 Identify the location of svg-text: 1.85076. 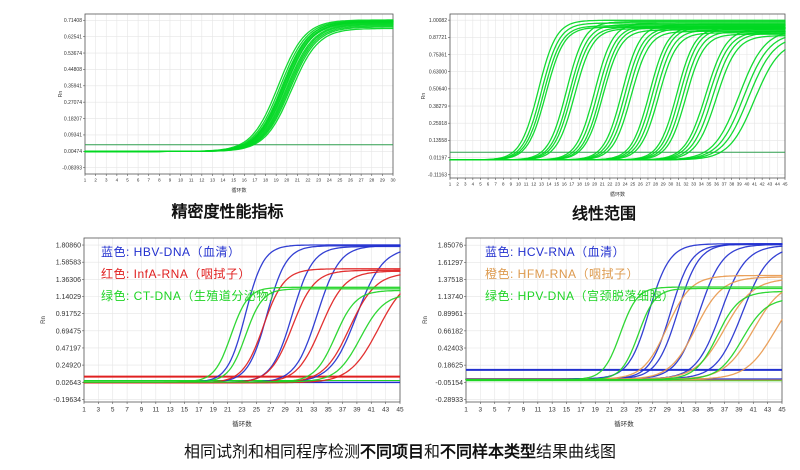
(450, 246).